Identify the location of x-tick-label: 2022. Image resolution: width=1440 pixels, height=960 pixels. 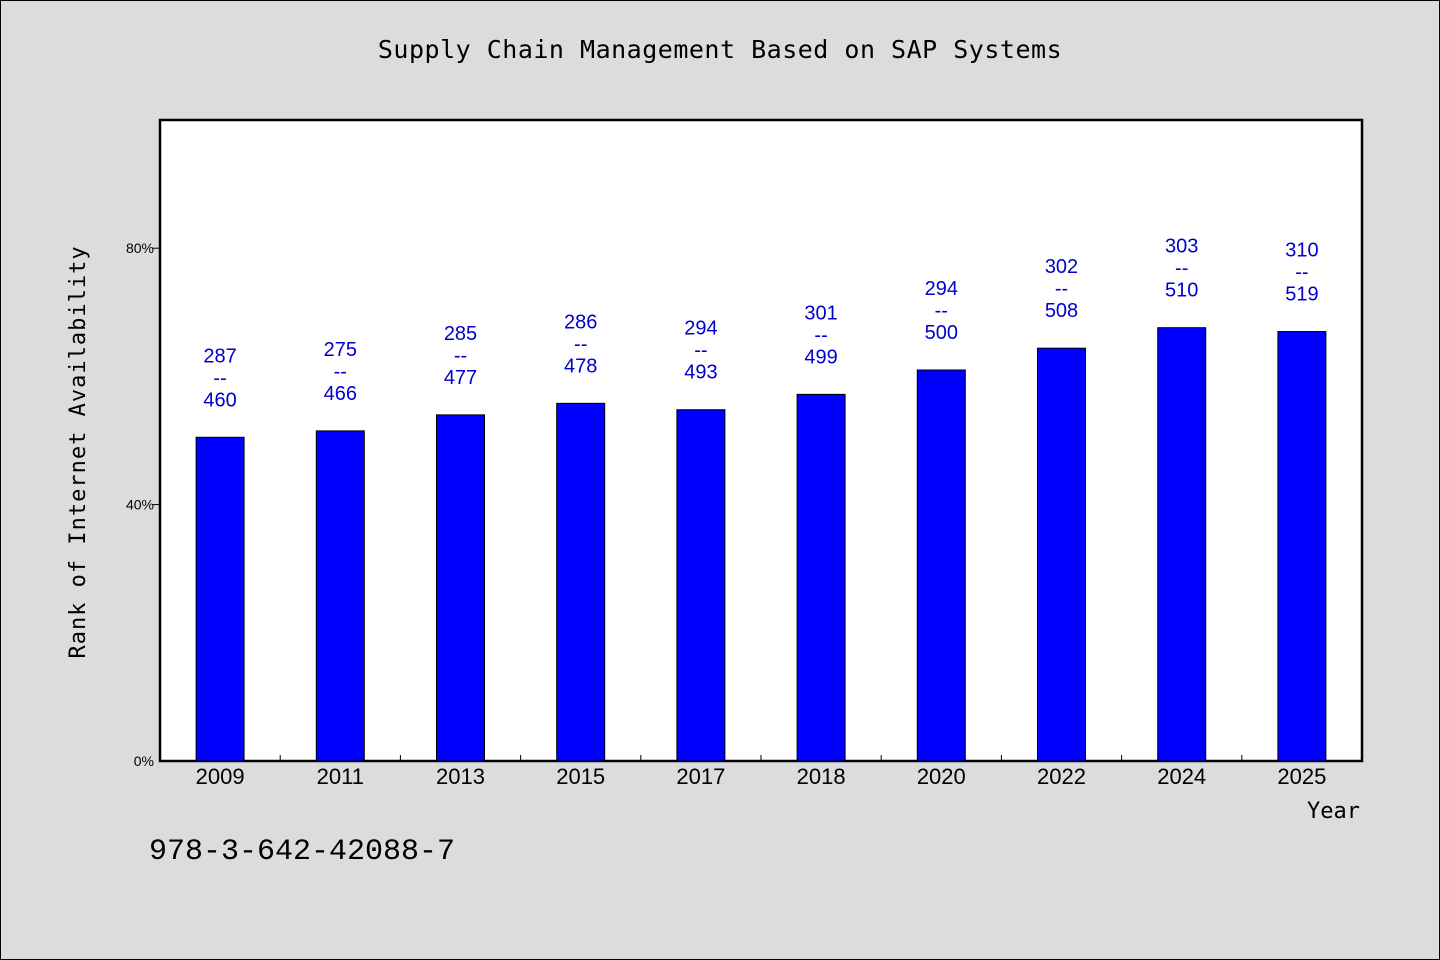
(1061, 776).